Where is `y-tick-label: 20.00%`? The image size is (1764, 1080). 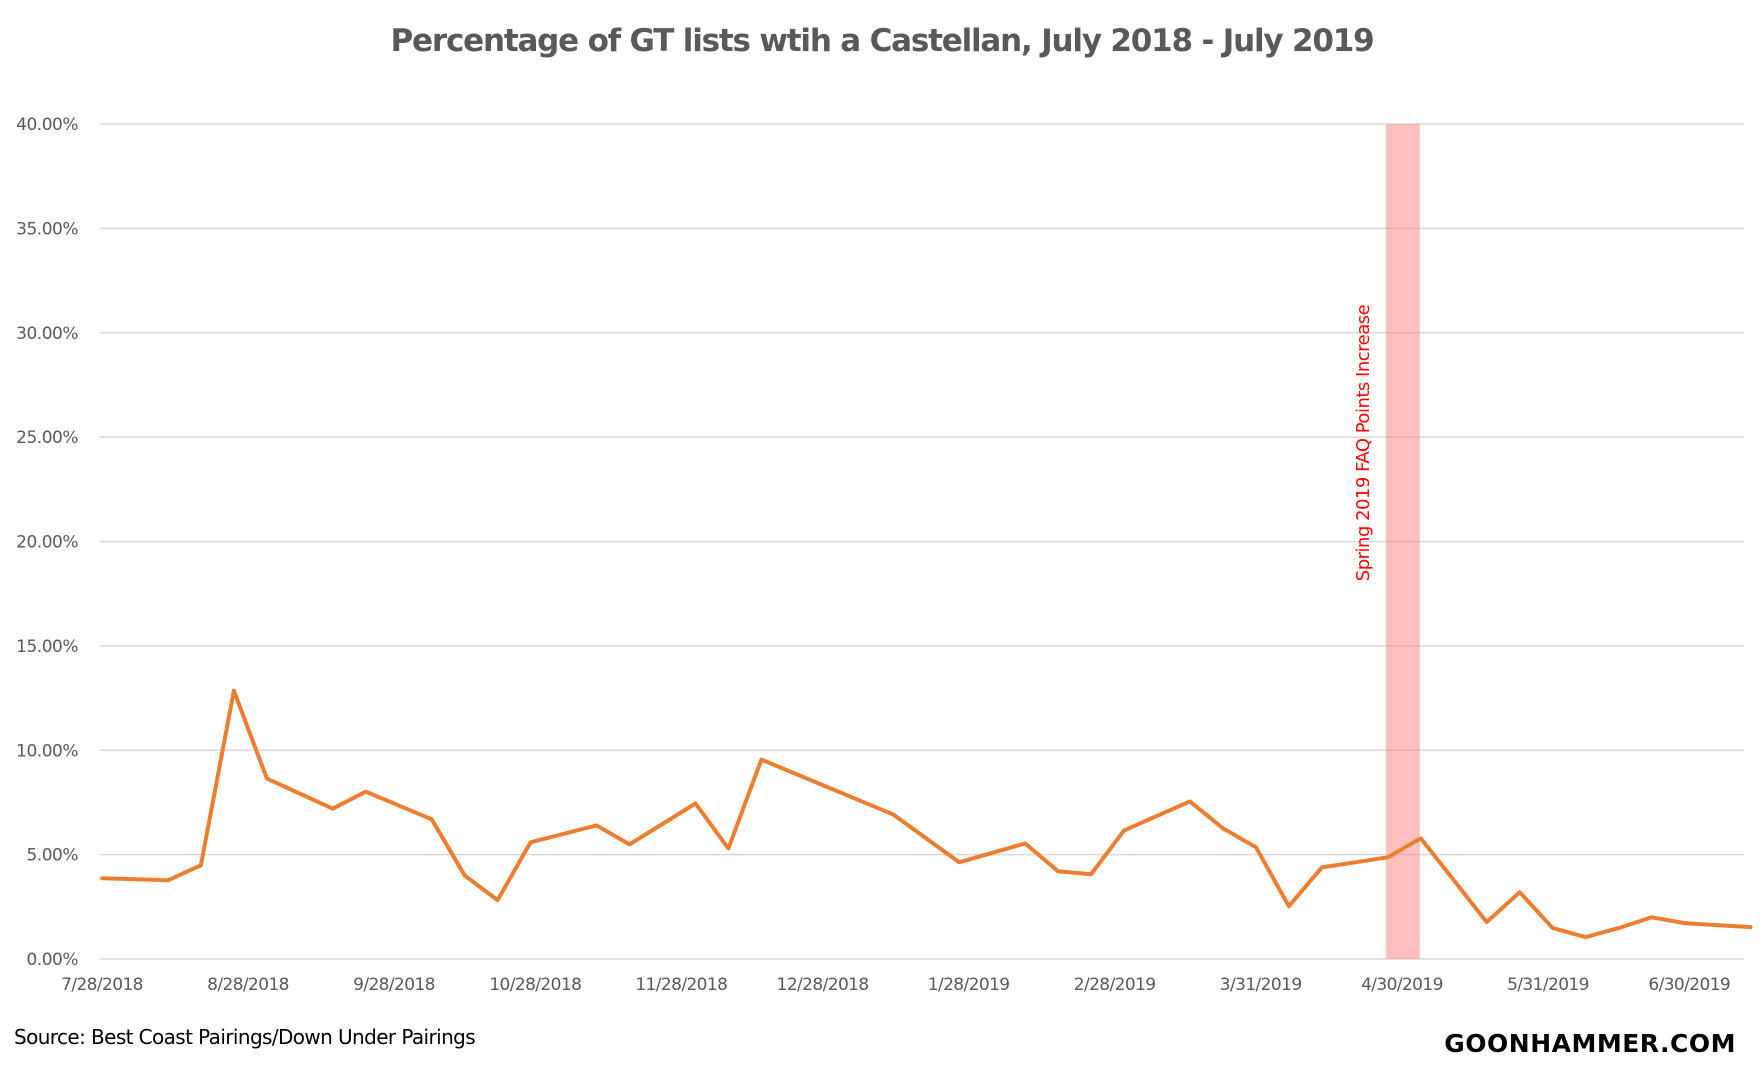
y-tick-label: 20.00% is located at coordinates (47, 543).